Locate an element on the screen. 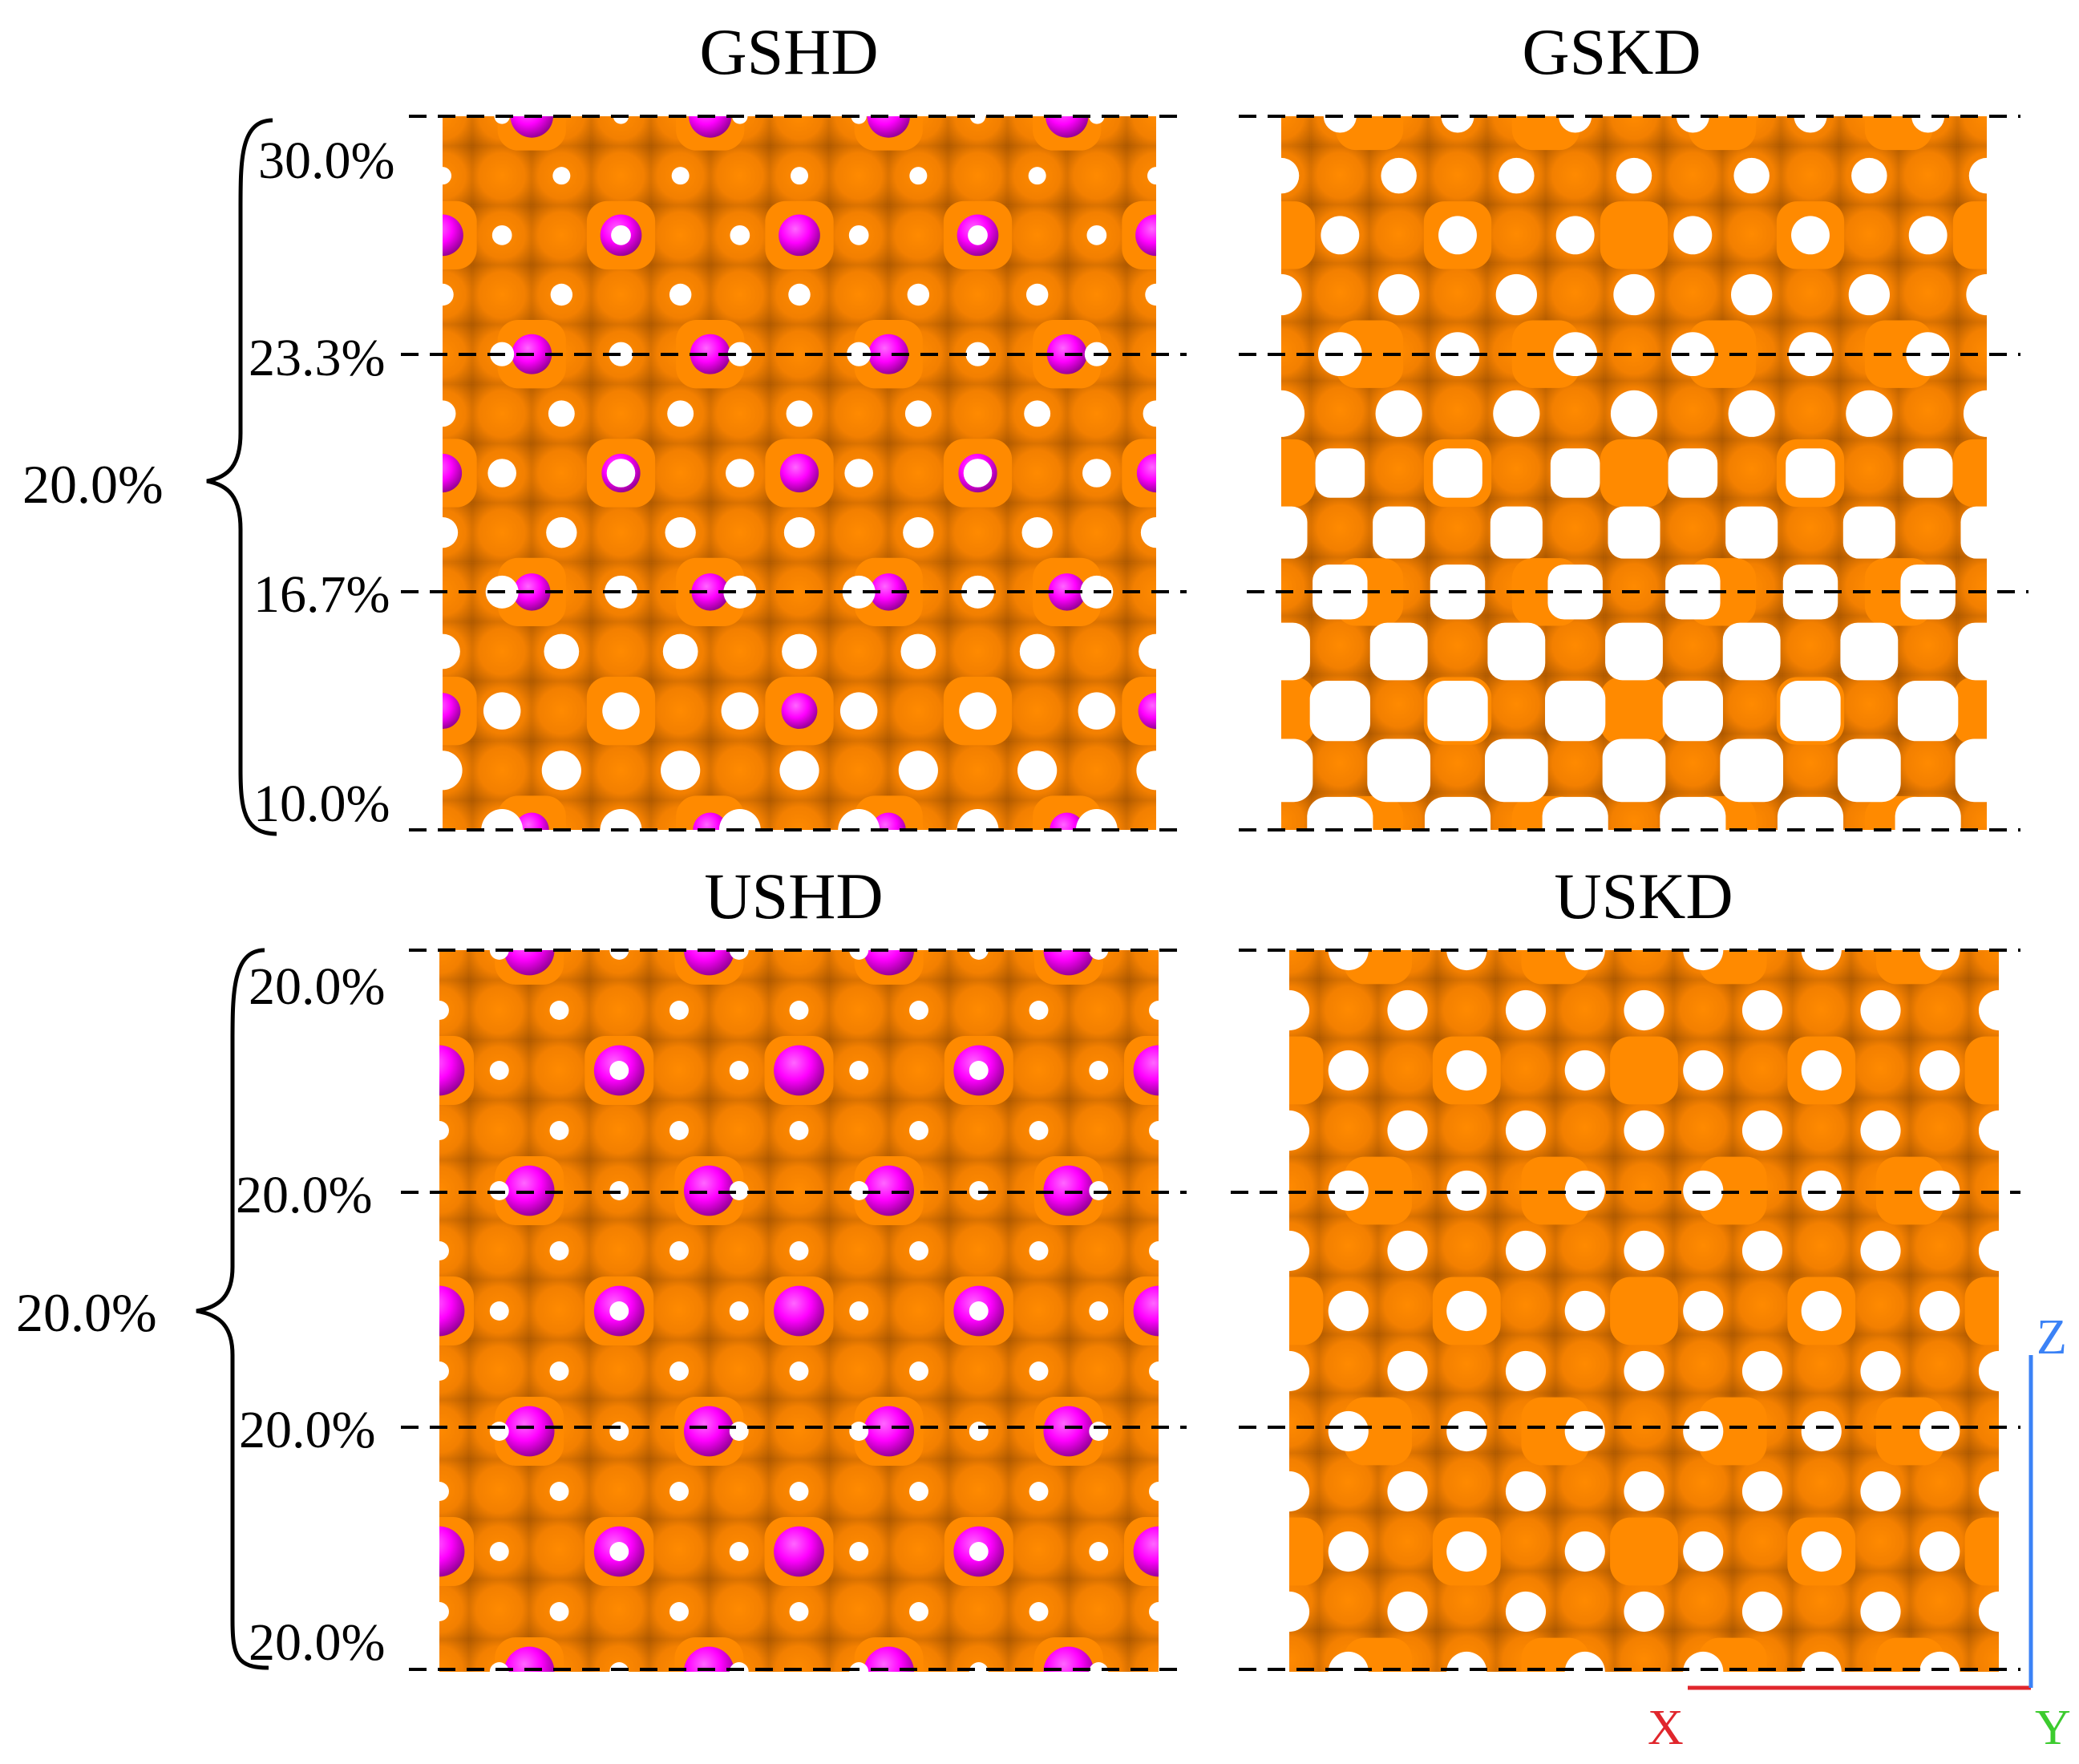 This screenshot has height=1764, width=2079. z-axis-label: Z is located at coordinates (2052, 1337).